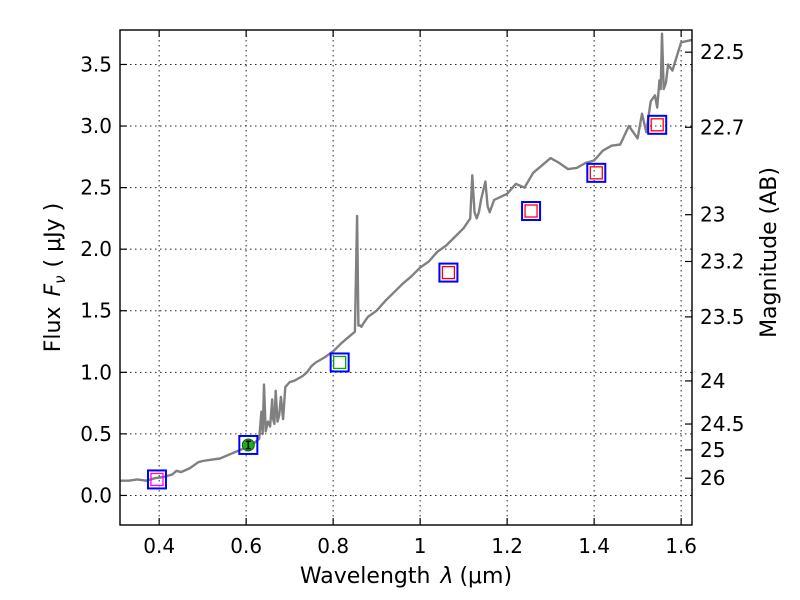  I want to click on y2-tick-label: 23, so click(712, 215).